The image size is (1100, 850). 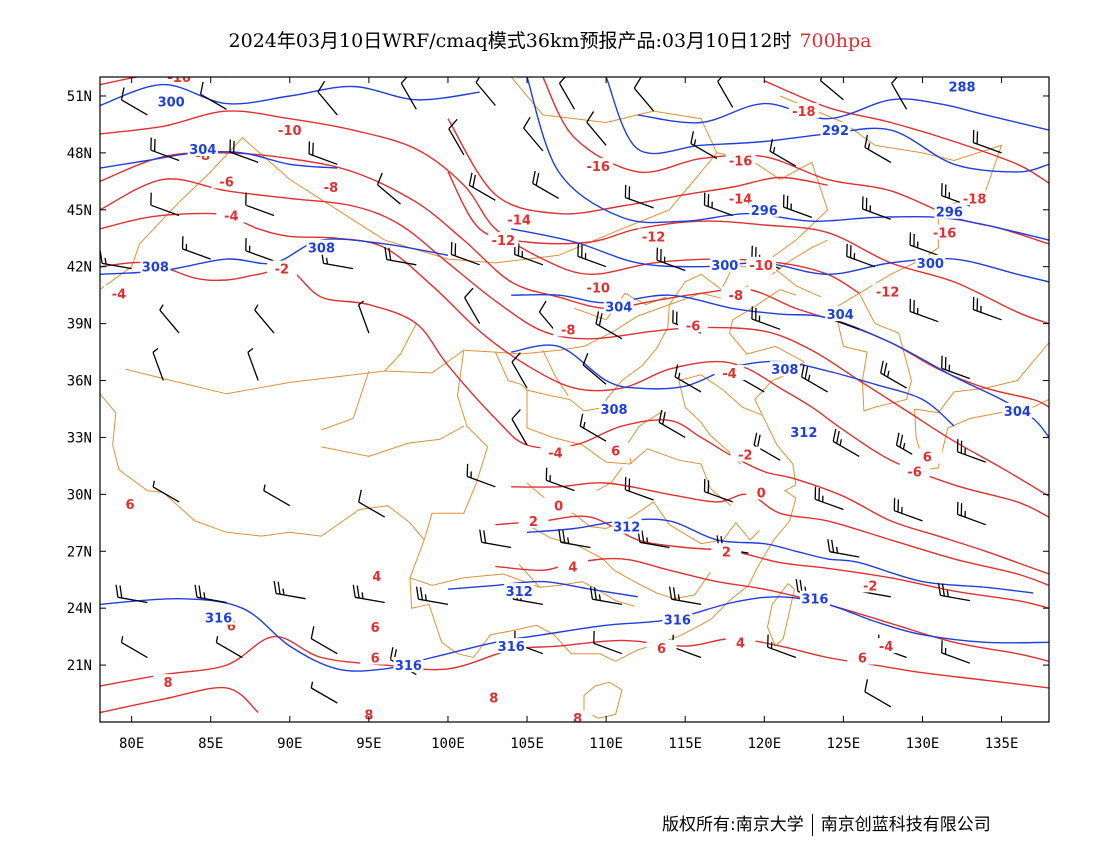 I want to click on temperature-contour-label: 6, so click(x=862, y=659).